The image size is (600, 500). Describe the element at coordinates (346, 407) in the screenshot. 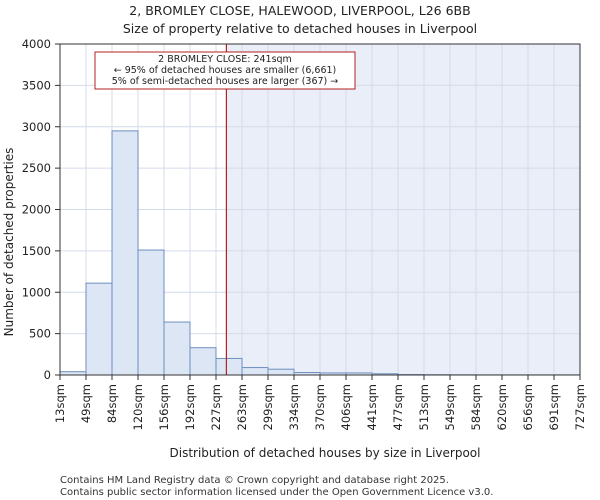

I see `x-tick-label: 406sqm` at that location.